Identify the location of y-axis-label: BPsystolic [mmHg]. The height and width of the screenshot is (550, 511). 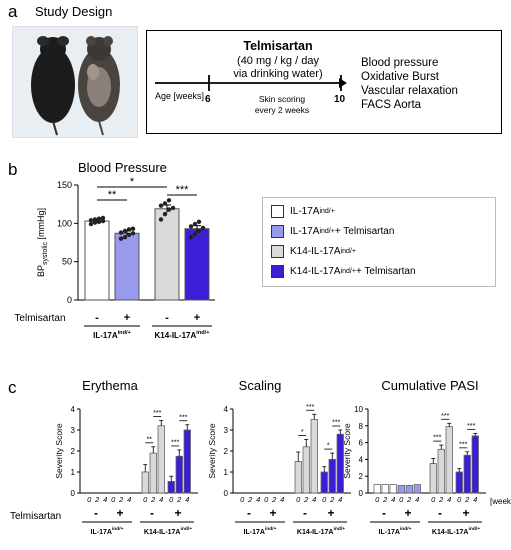
(42, 242).